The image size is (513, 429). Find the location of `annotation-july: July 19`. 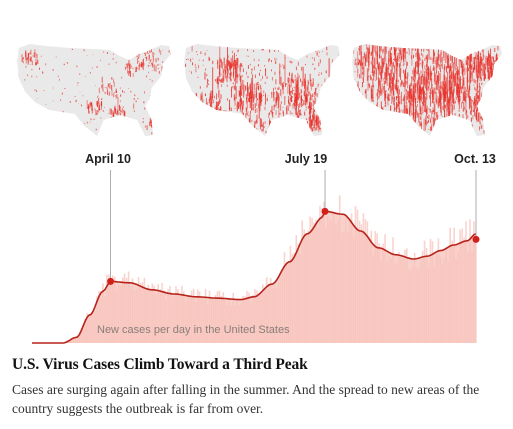

annotation-july: July 19 is located at coordinates (306, 159).